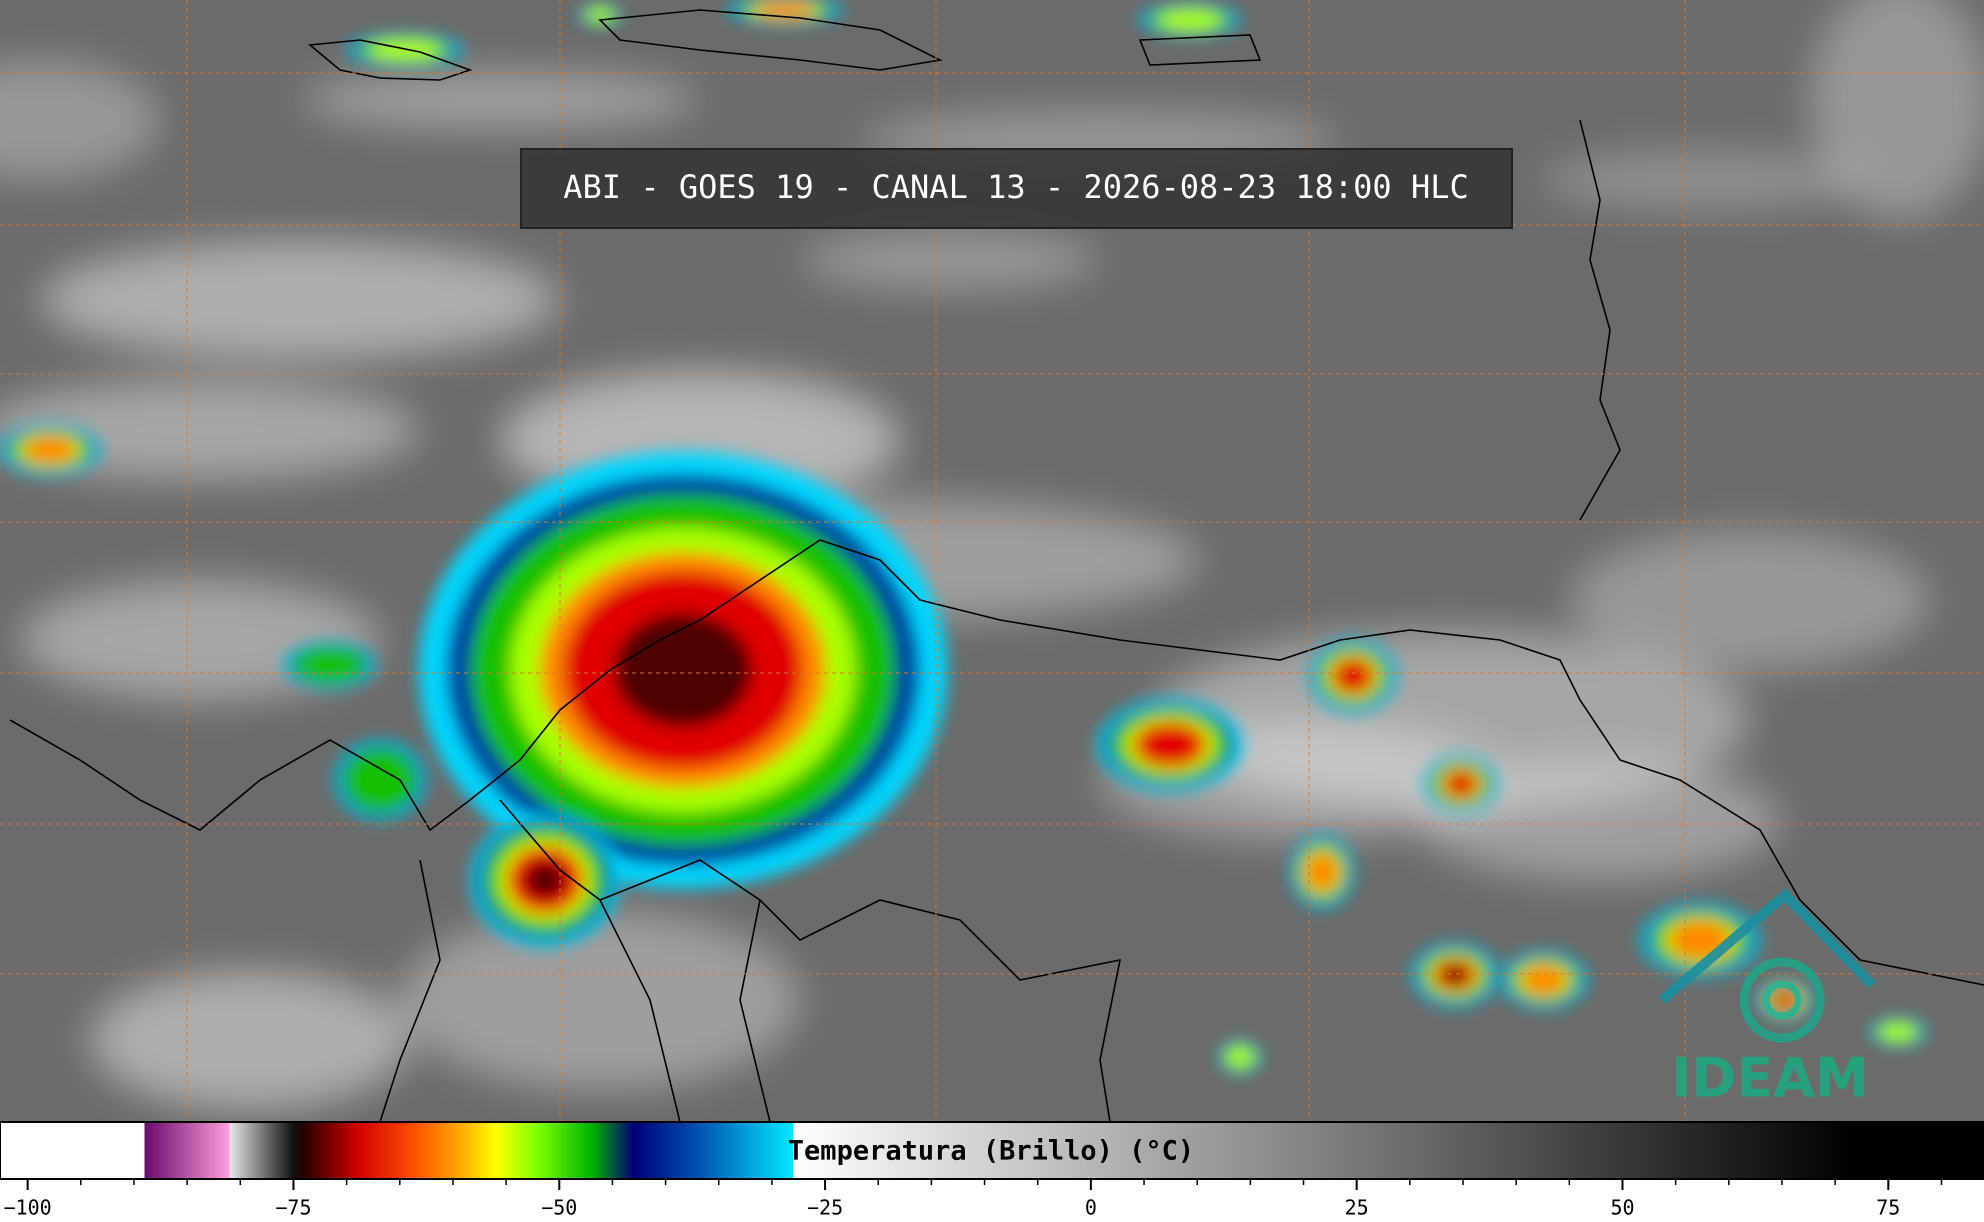 Image resolution: width=1984 pixels, height=1222 pixels. What do you see at coordinates (1091, 1208) in the screenshot?
I see `colorbar-tick-label: 0` at bounding box center [1091, 1208].